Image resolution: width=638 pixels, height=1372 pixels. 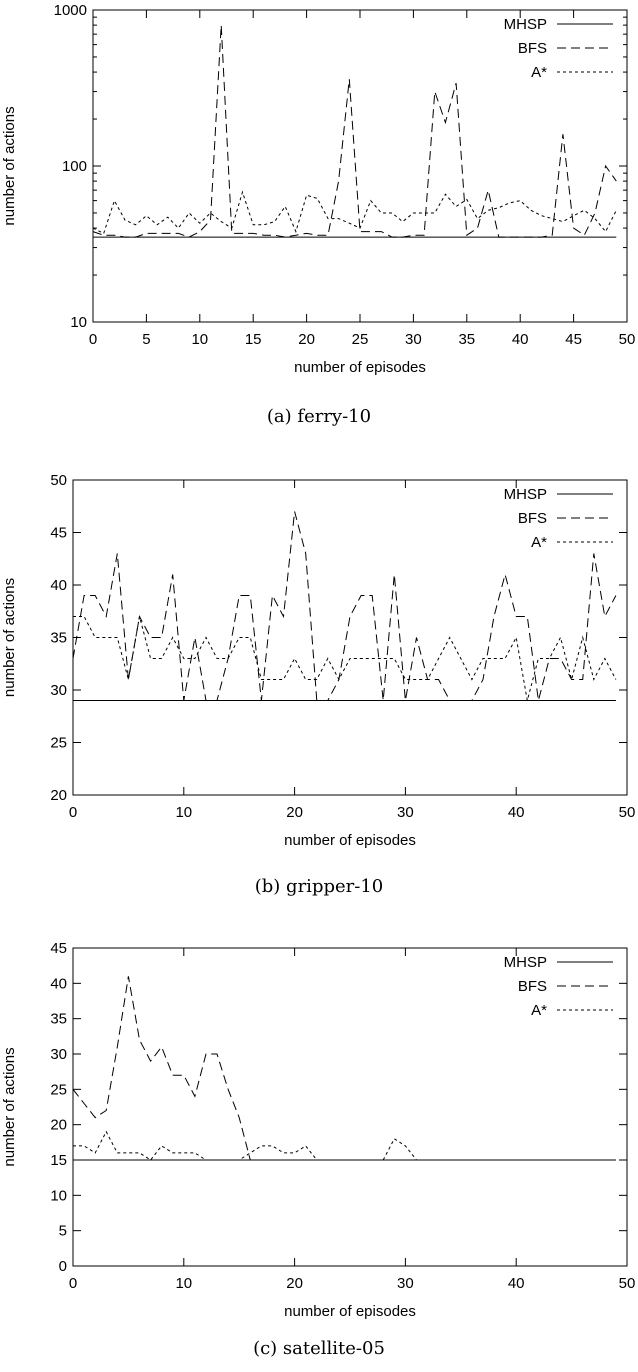 What do you see at coordinates (573, 339) in the screenshot?
I see `x-tick-label: 45` at bounding box center [573, 339].